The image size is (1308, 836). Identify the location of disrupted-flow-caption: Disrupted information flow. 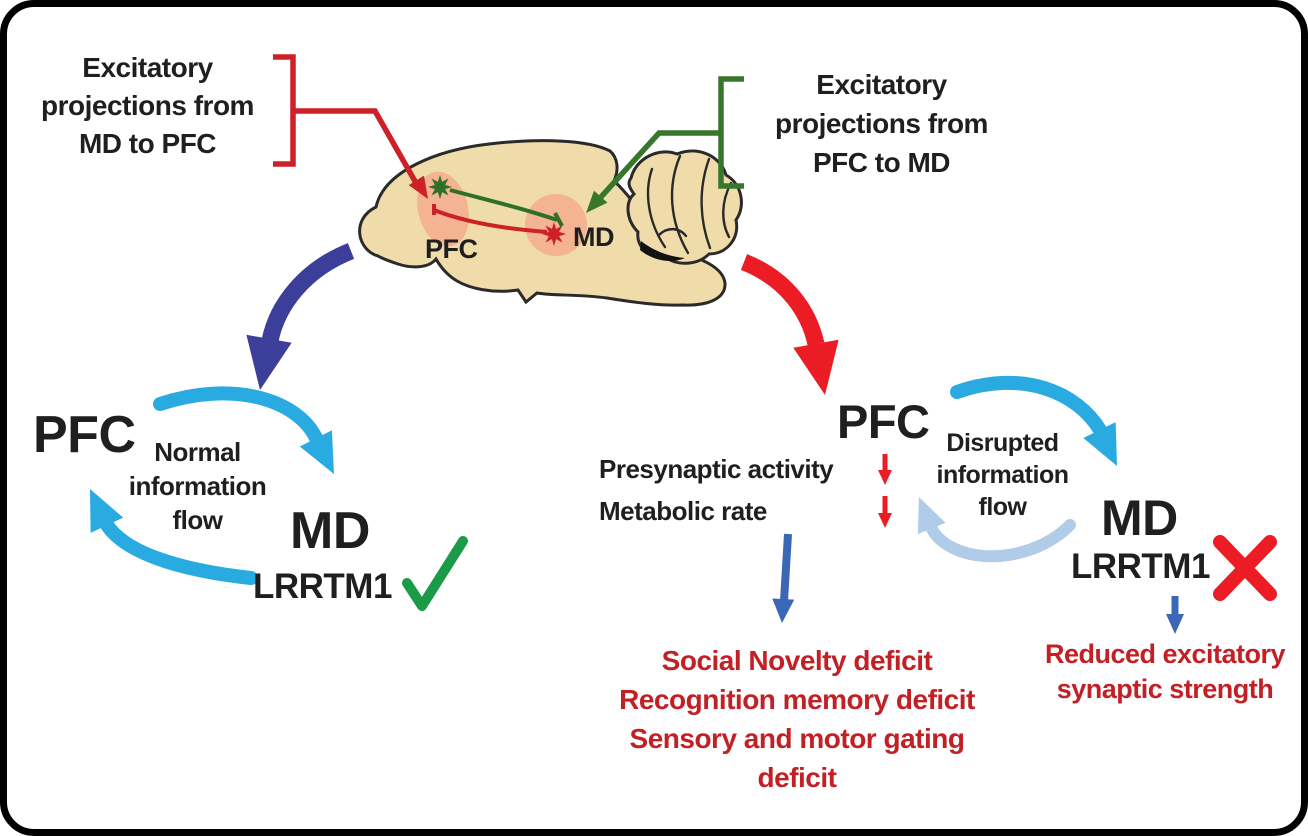
(1003, 475).